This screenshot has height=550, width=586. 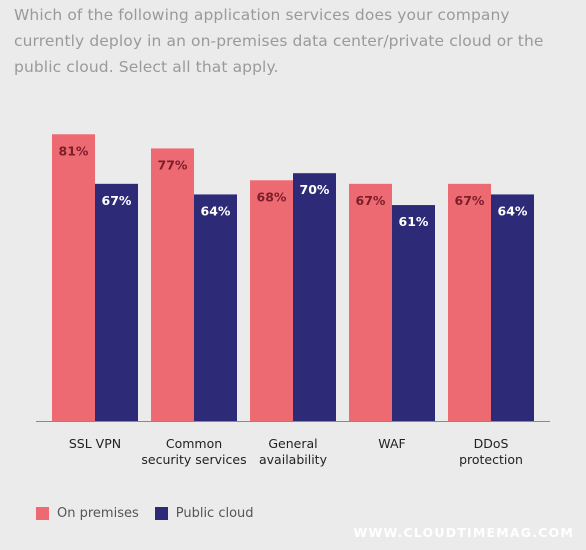 What do you see at coordinates (98, 513) in the screenshot?
I see `legend-label-on-premises: On premises` at bounding box center [98, 513].